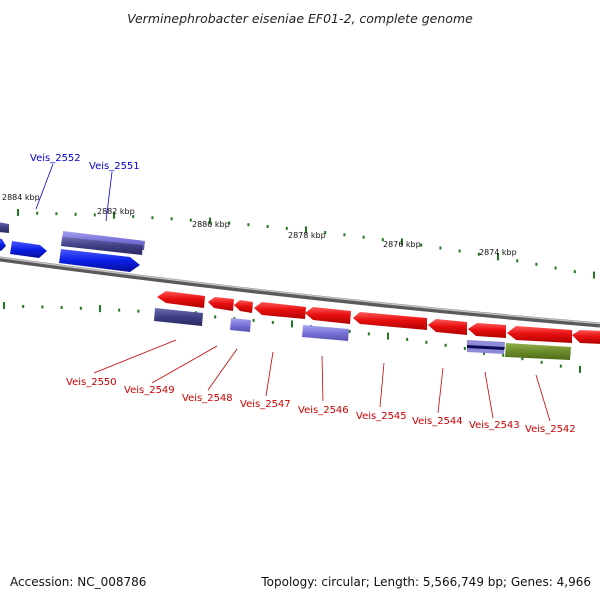  I want to click on forward-strand-genes, so click(72, 247).